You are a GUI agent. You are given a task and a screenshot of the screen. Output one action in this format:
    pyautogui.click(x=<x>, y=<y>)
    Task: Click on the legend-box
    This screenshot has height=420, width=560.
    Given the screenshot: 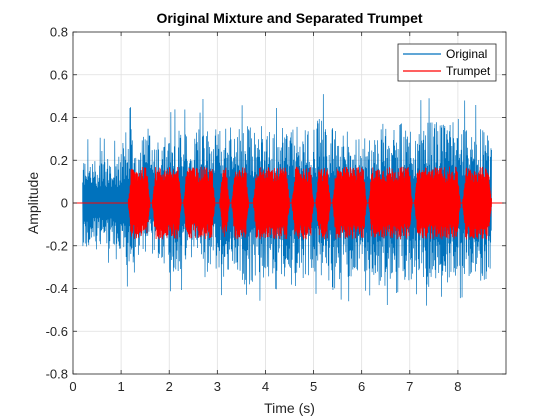 What is the action you would take?
    pyautogui.click(x=447, y=62)
    